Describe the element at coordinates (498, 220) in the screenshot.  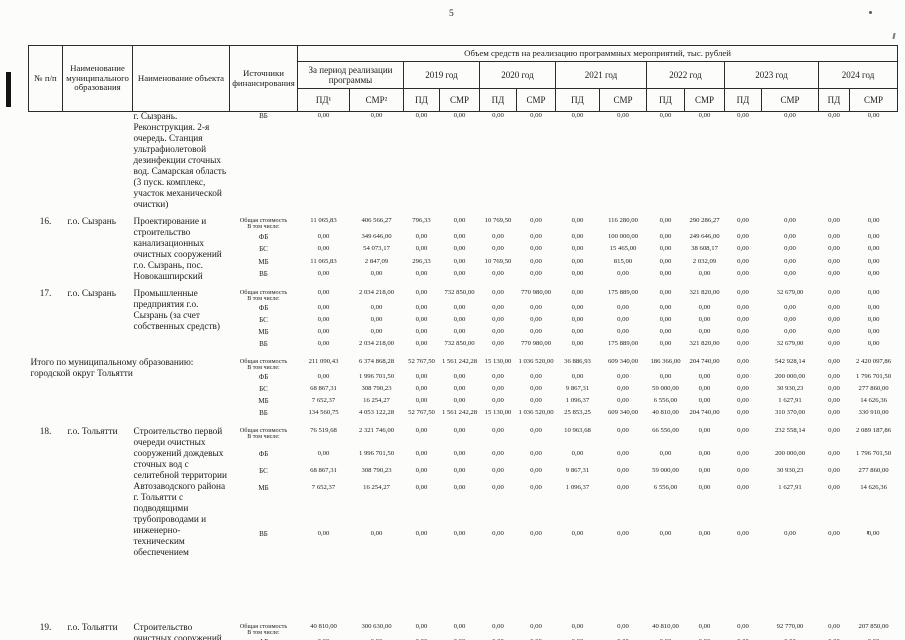
I see `value-1-0-4: 10 769,50` at that location.